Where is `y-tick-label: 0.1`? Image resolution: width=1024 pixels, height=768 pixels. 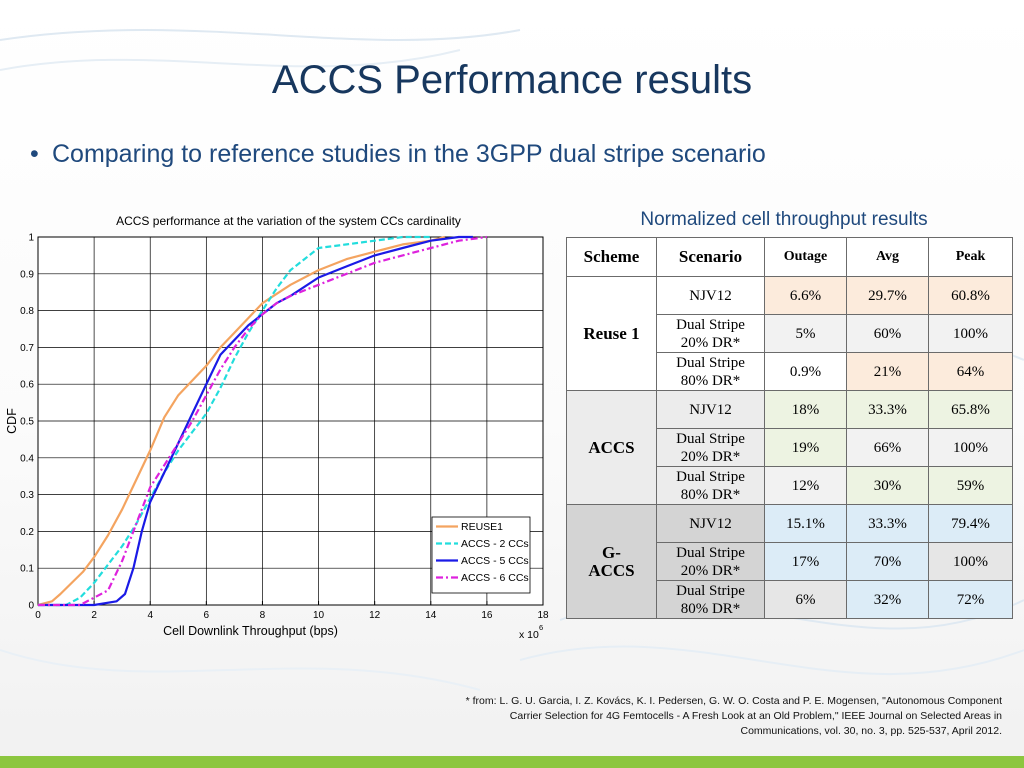
y-tick-label: 0.1 is located at coordinates (27, 569).